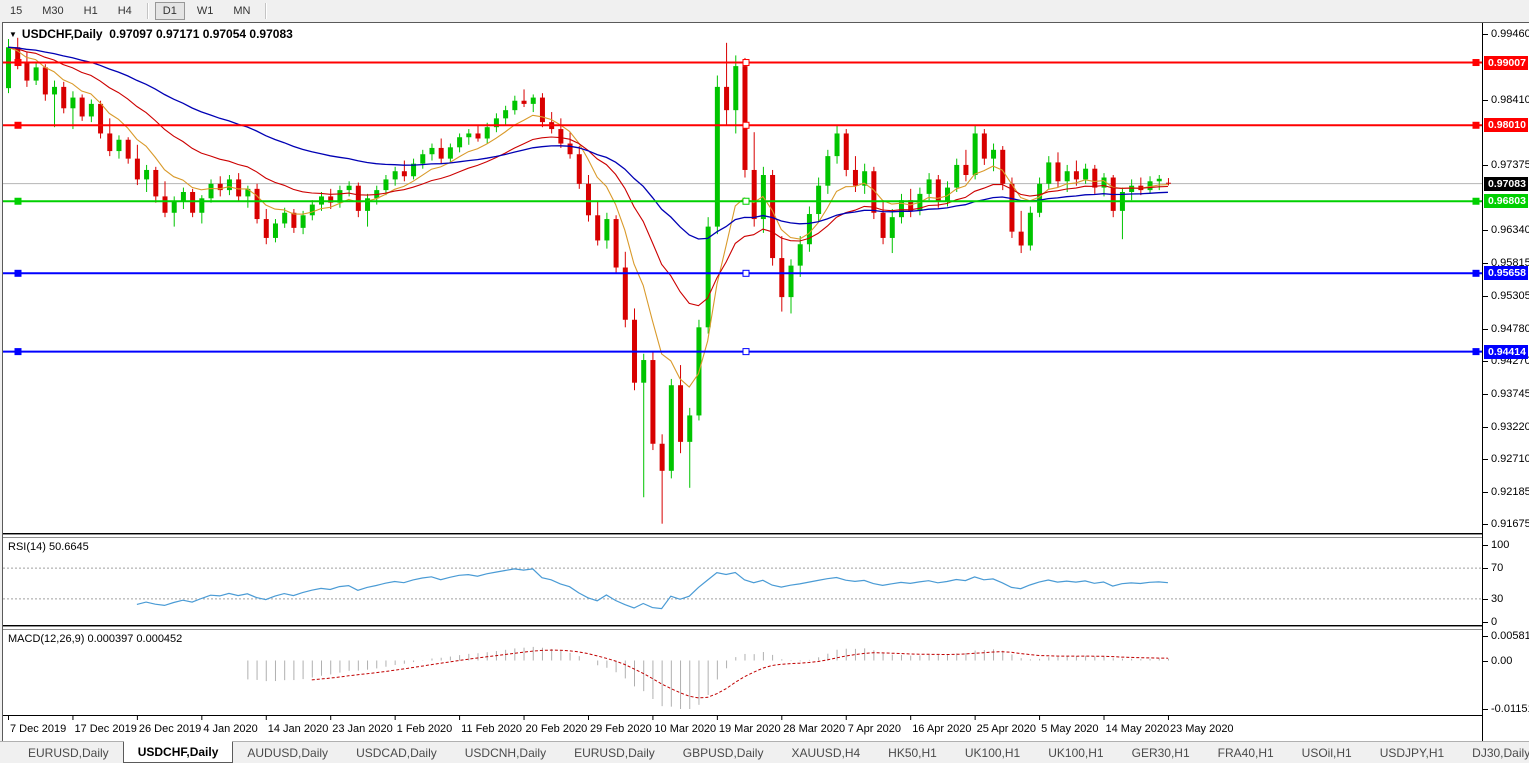  What do you see at coordinates (621, 729) in the screenshot?
I see `time-axis-label: 29 Feb 2020` at bounding box center [621, 729].